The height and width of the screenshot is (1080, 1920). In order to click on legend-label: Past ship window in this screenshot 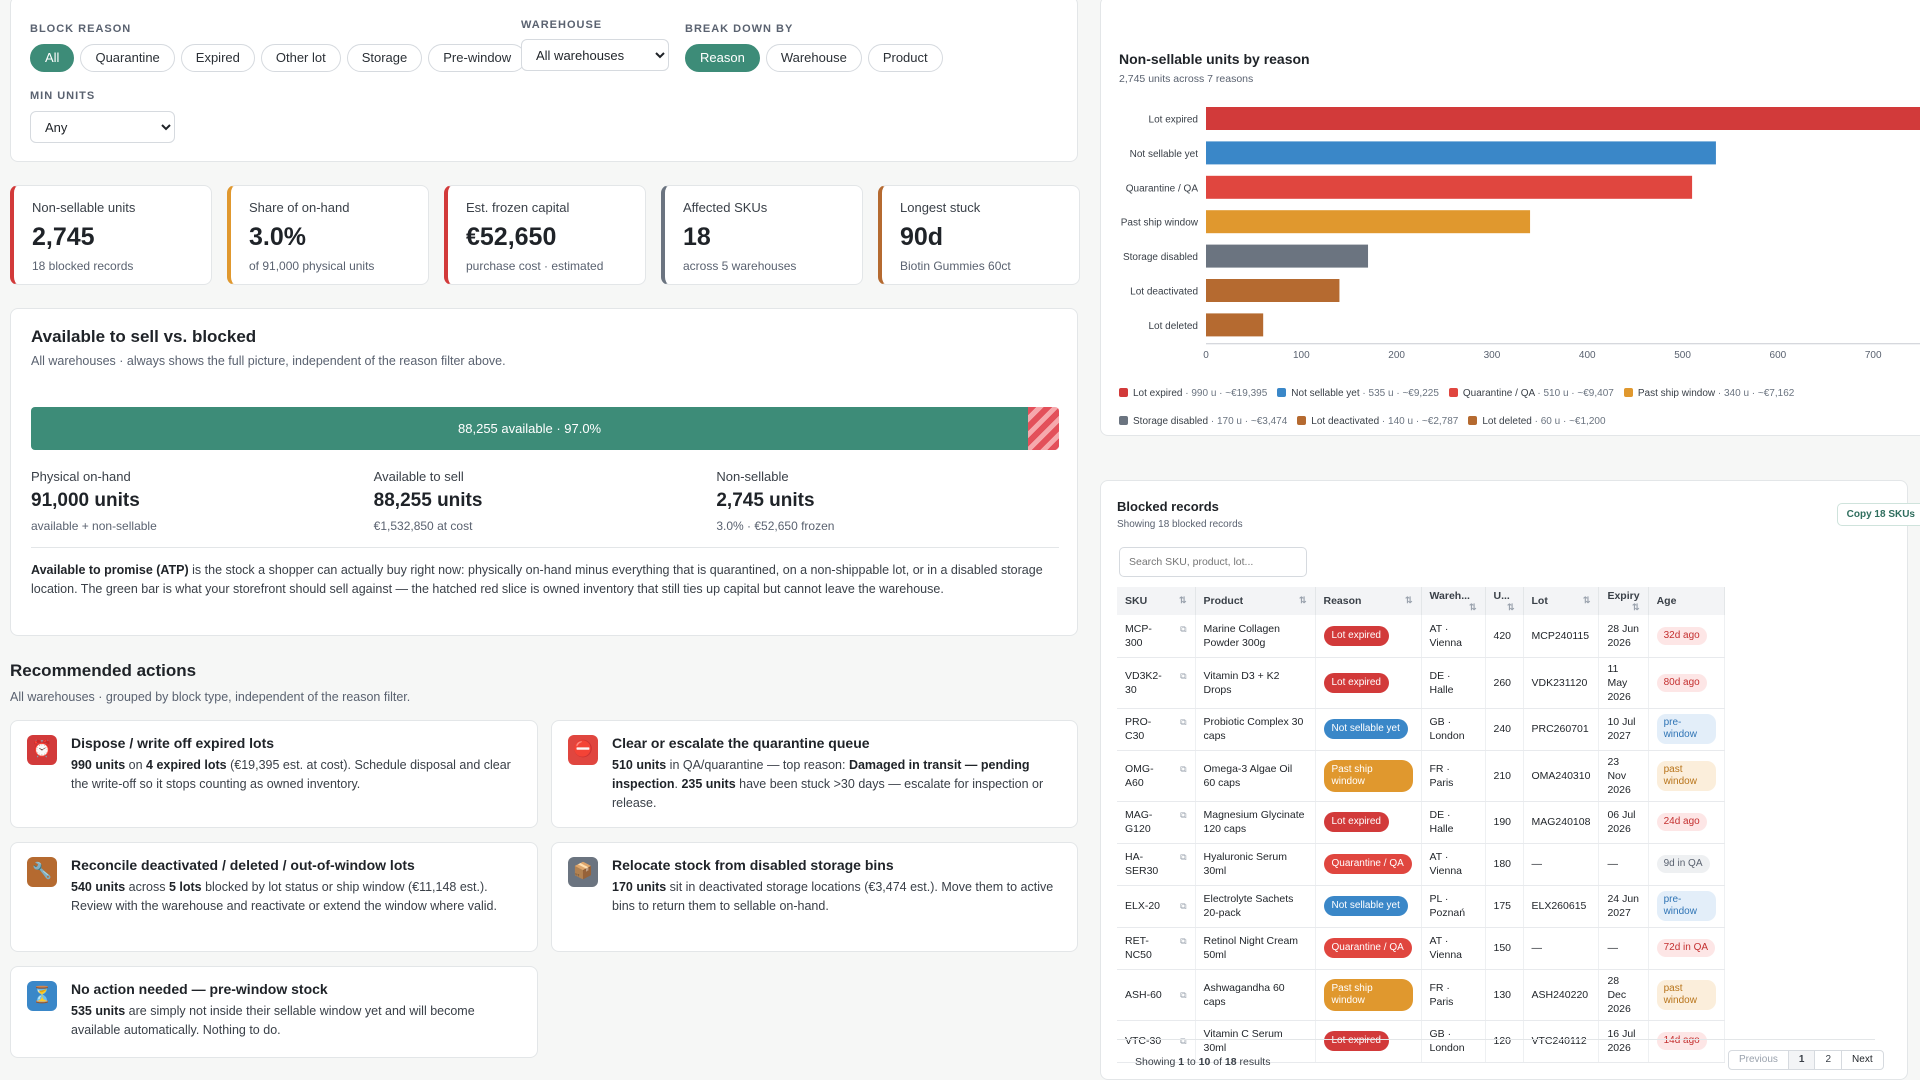, I will do `click(1676, 393)`.